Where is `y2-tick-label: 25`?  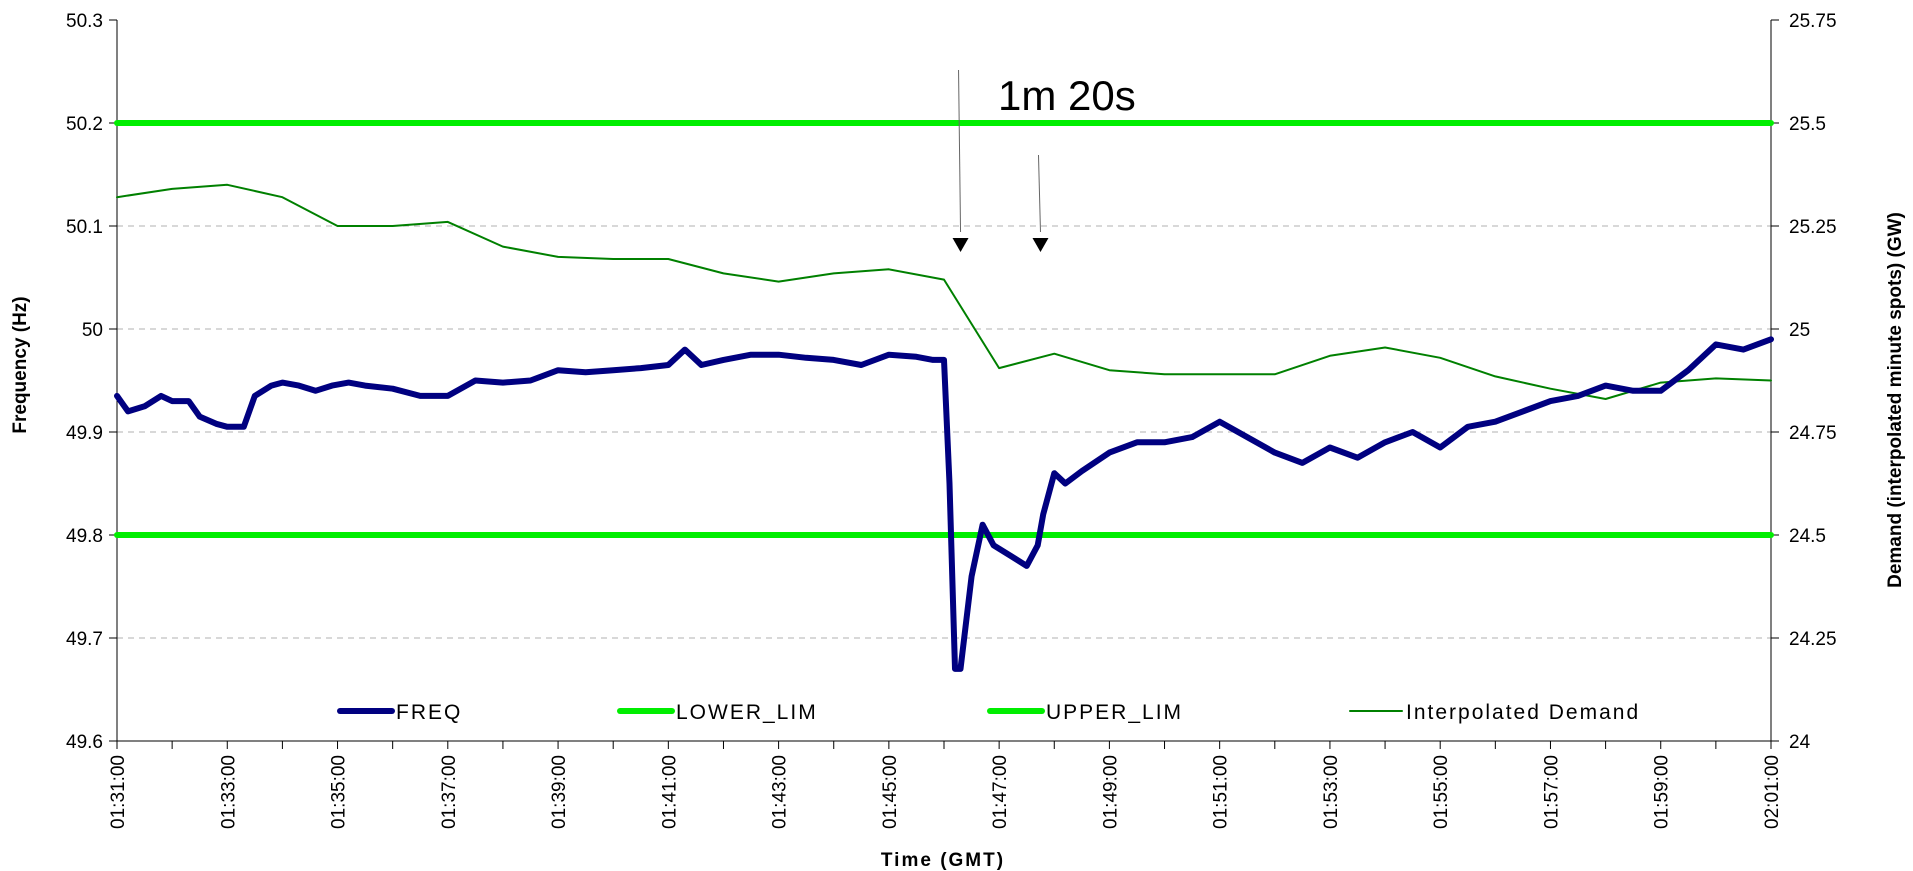 y2-tick-label: 25 is located at coordinates (1799, 330).